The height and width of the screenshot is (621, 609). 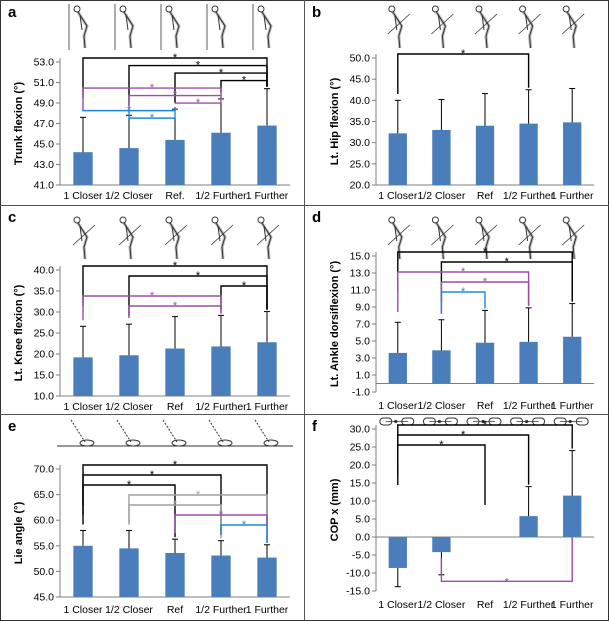 I want to click on y-tick-label: 53.0, so click(x=44, y=63).